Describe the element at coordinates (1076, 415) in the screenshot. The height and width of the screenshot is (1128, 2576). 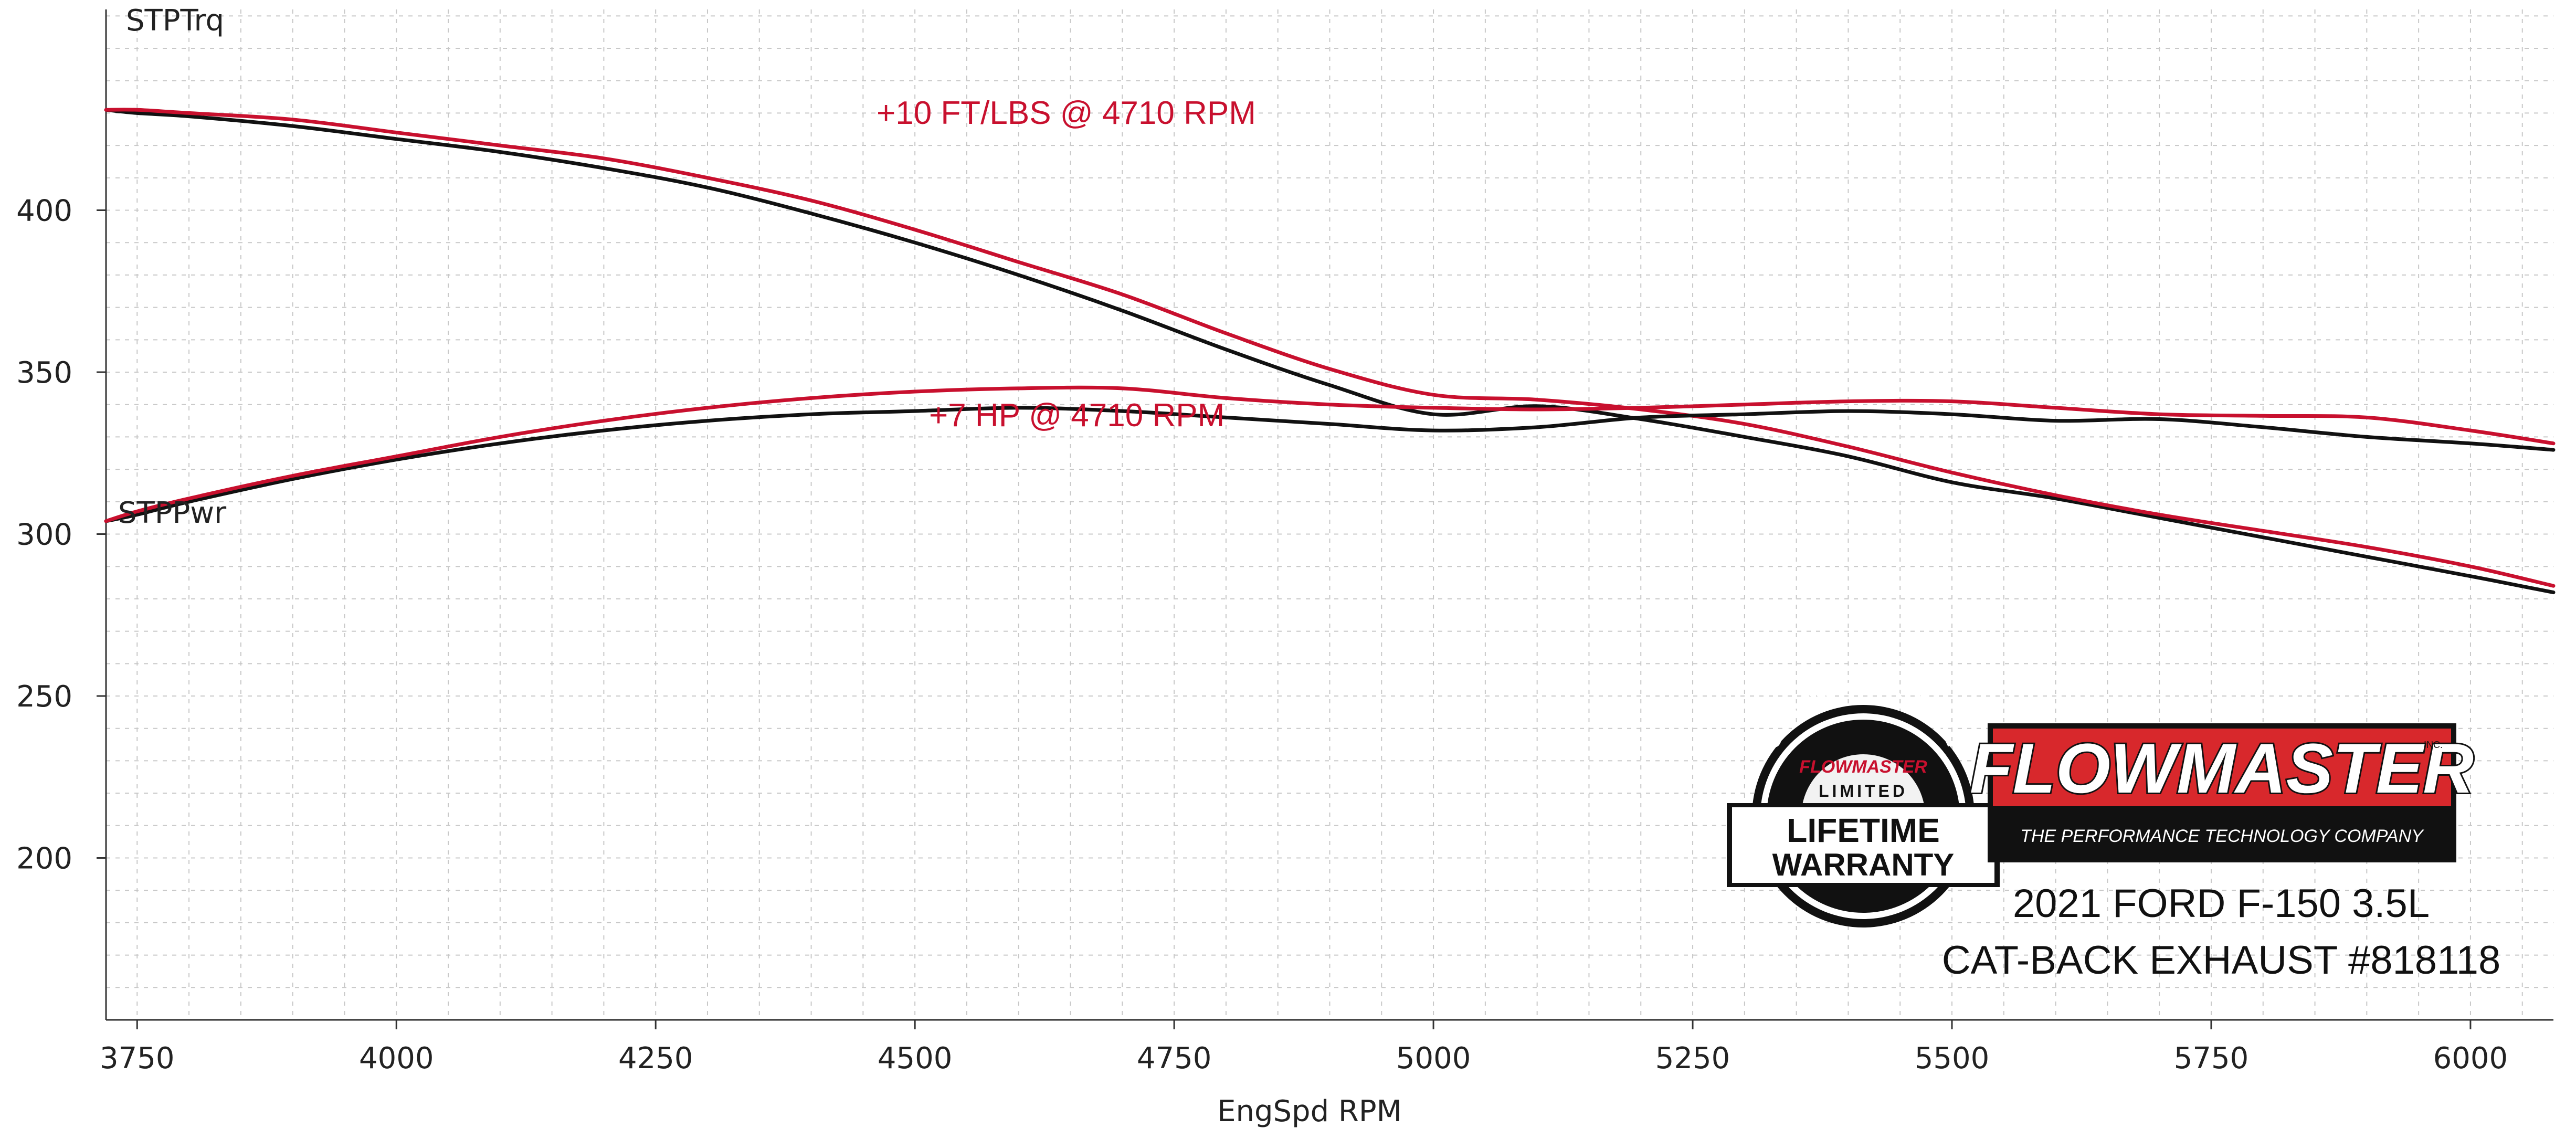
I see `power-gain-annotation: +7 HP @ 4710 RPM` at that location.